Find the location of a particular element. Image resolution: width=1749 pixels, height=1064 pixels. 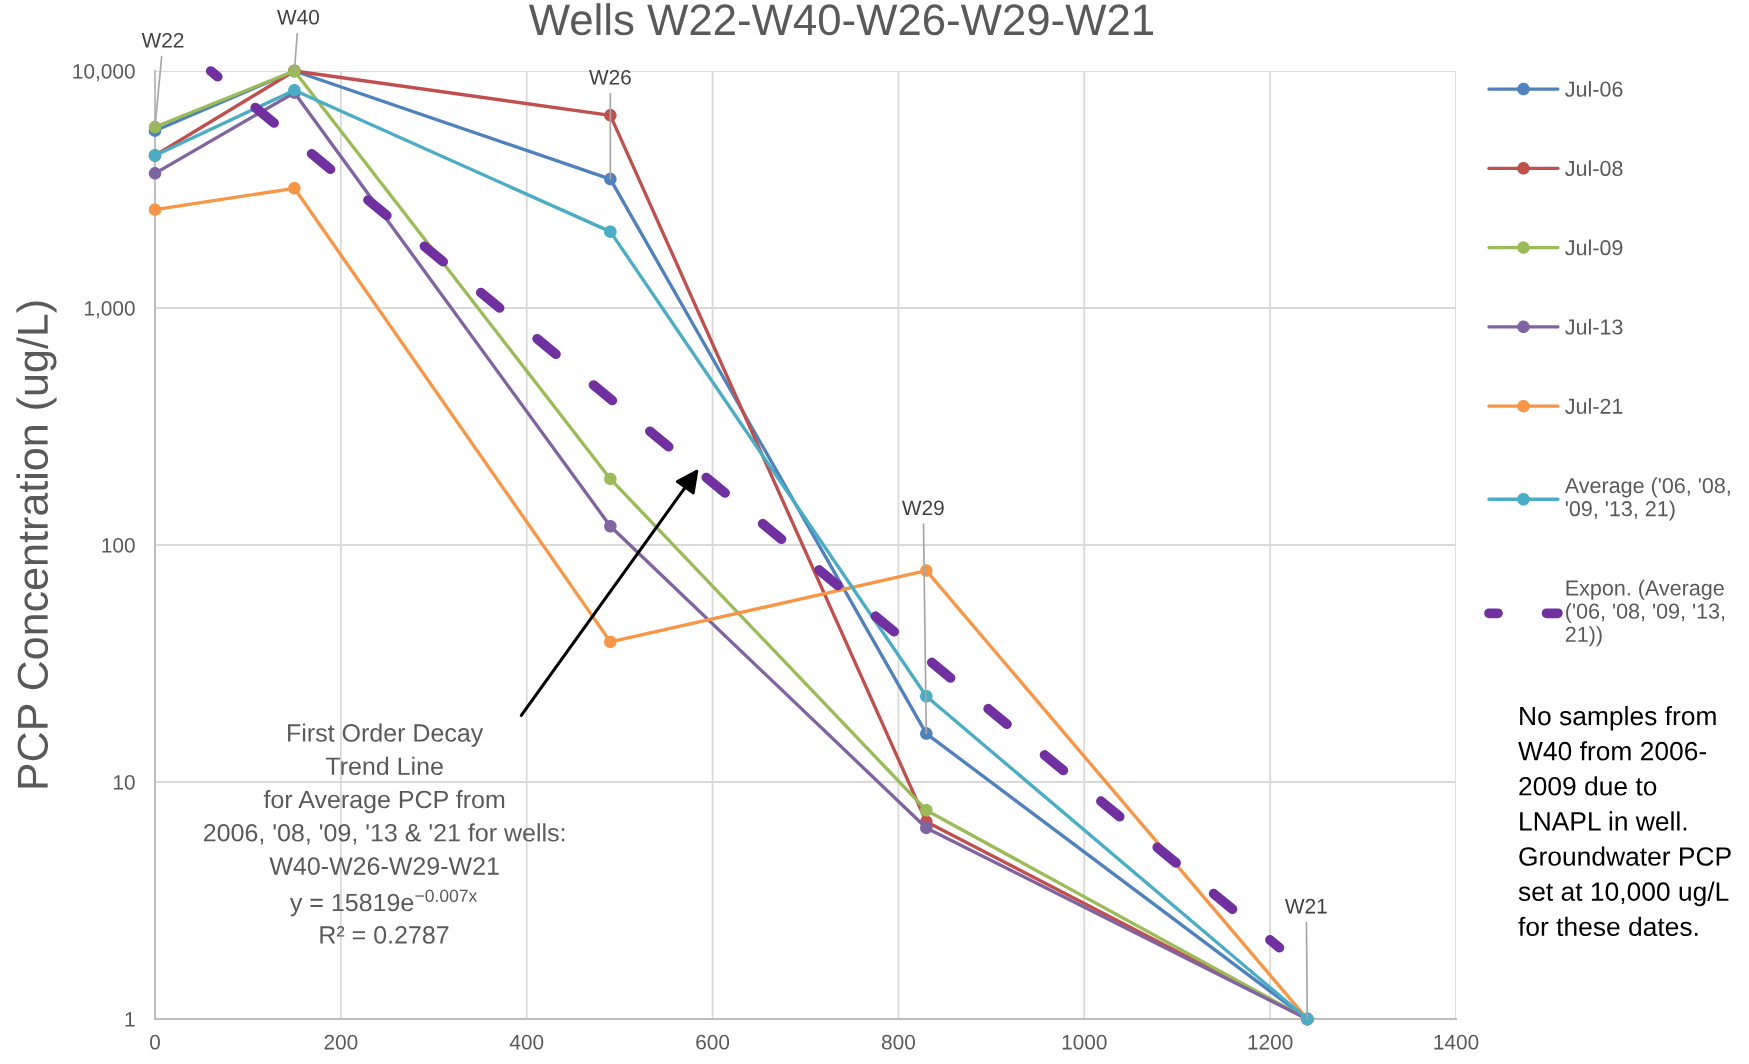

x-tick-label: 1000 is located at coordinates (1084, 1042).